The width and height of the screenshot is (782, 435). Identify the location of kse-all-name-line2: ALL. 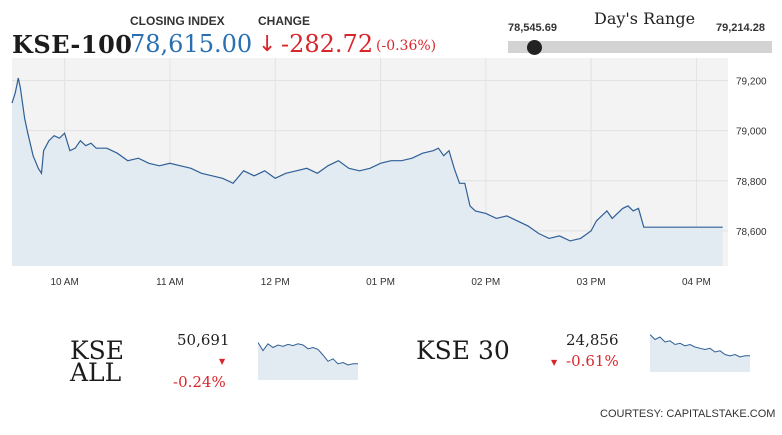
(96, 372).